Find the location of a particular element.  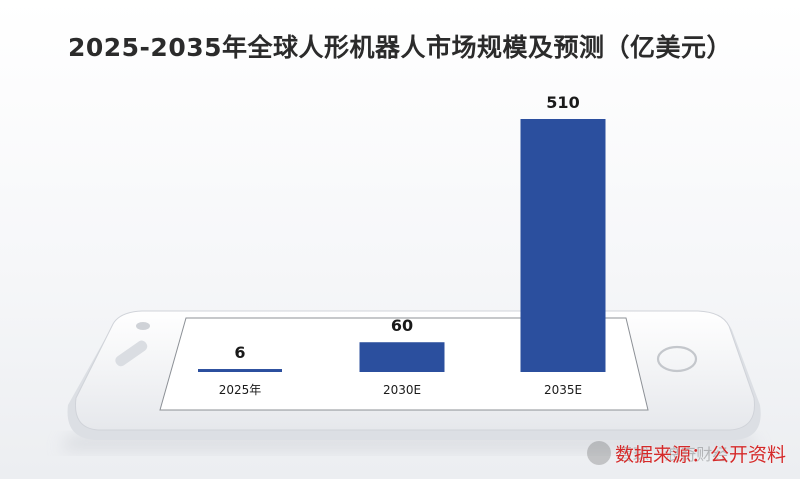

value-label-2025年: 6 is located at coordinates (239, 352).